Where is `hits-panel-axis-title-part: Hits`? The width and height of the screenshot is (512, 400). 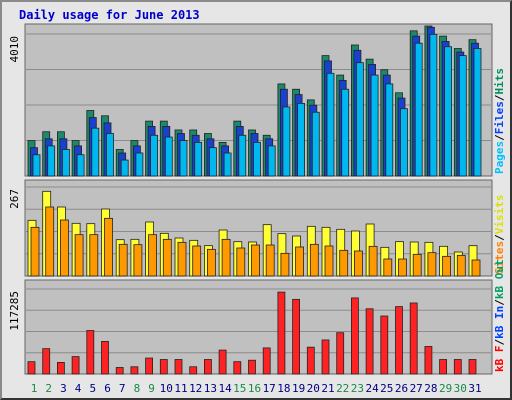 hits-panel-axis-title-part: Hits is located at coordinates (499, 81).